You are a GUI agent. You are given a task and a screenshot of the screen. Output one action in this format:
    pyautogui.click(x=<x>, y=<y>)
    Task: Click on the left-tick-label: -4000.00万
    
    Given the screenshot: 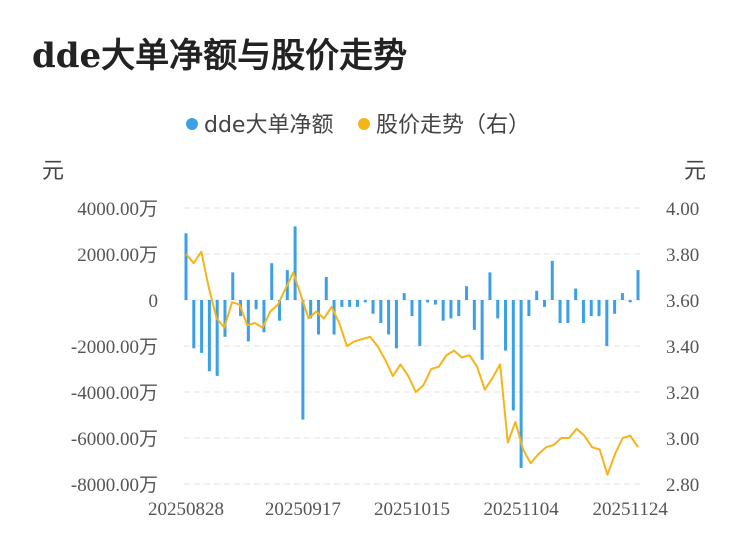 What is the action you would take?
    pyautogui.click(x=114, y=393)
    